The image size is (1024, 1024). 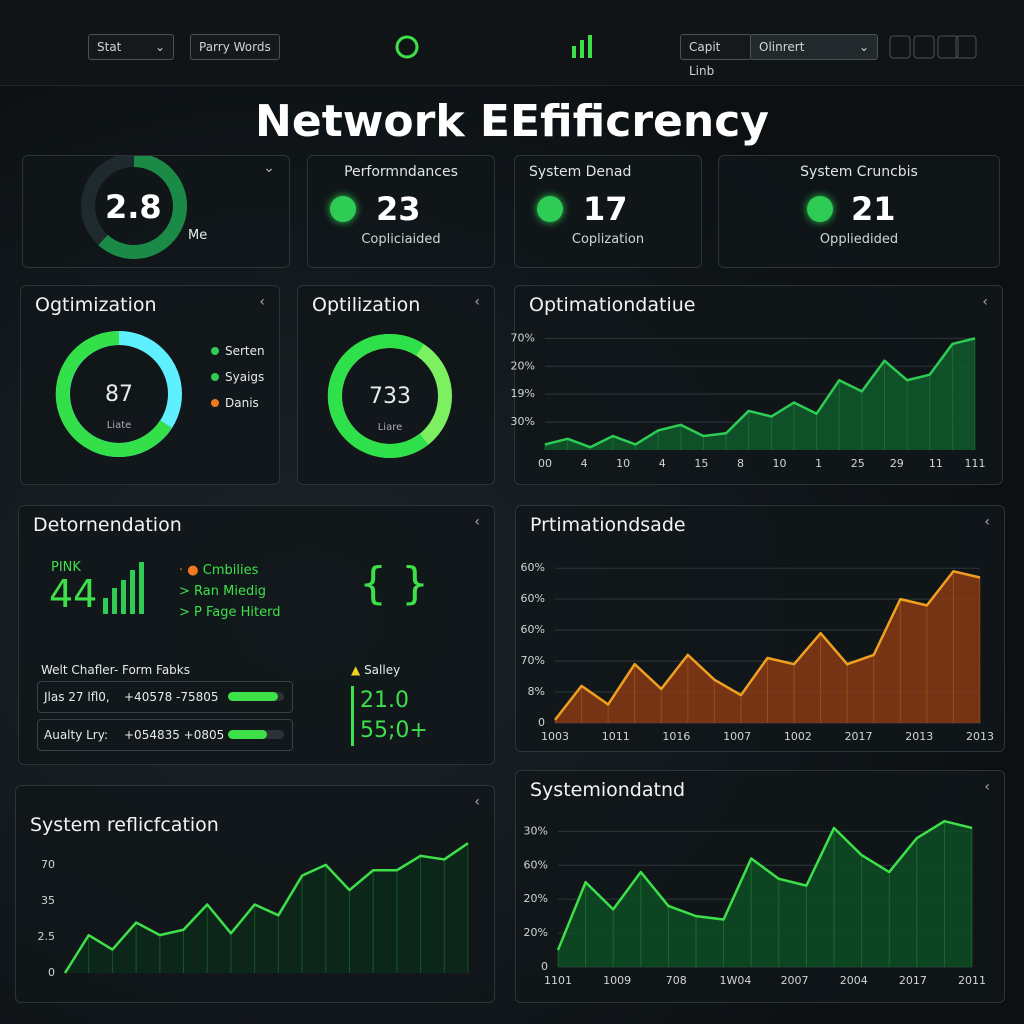 I want to click on list-item: · ● Cmbilies, so click(x=230, y=570).